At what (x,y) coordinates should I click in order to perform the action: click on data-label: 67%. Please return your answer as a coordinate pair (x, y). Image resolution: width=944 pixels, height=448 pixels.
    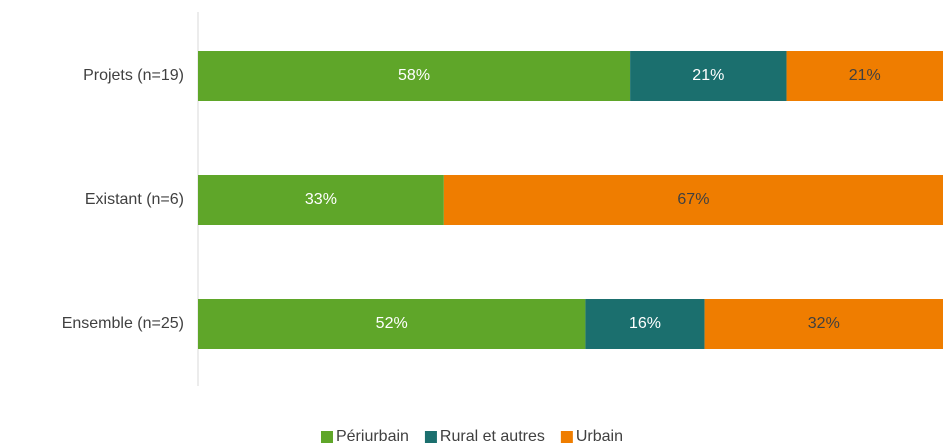
    Looking at the image, I should click on (693, 199).